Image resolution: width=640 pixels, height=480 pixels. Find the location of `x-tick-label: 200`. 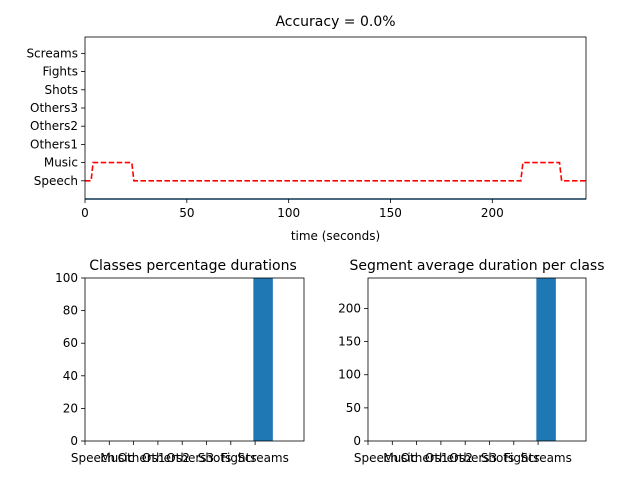

x-tick-label: 200 is located at coordinates (492, 213).